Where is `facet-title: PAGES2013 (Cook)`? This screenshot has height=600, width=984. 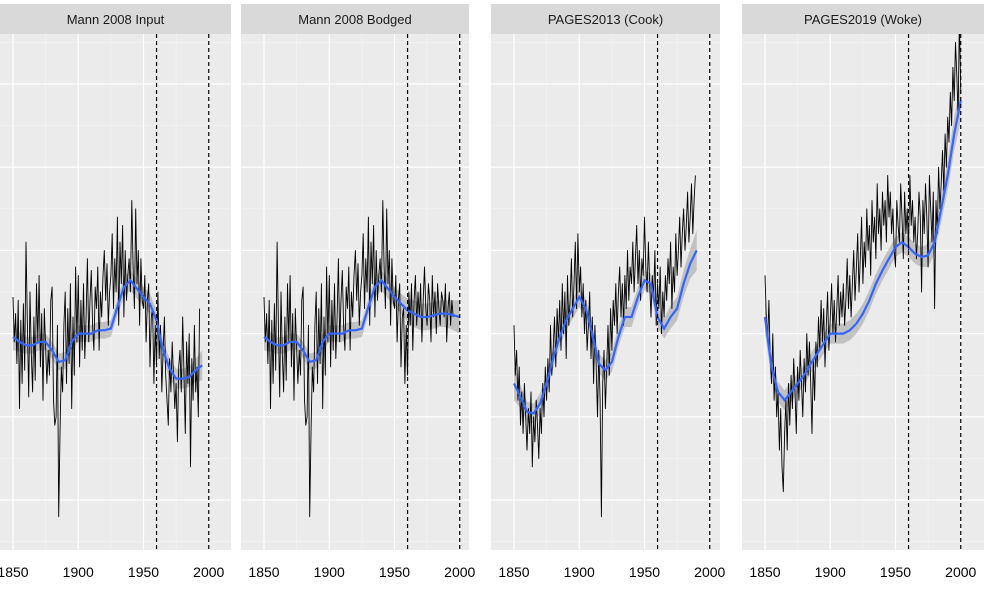
facet-title: PAGES2013 (Cook) is located at coordinates (605, 19).